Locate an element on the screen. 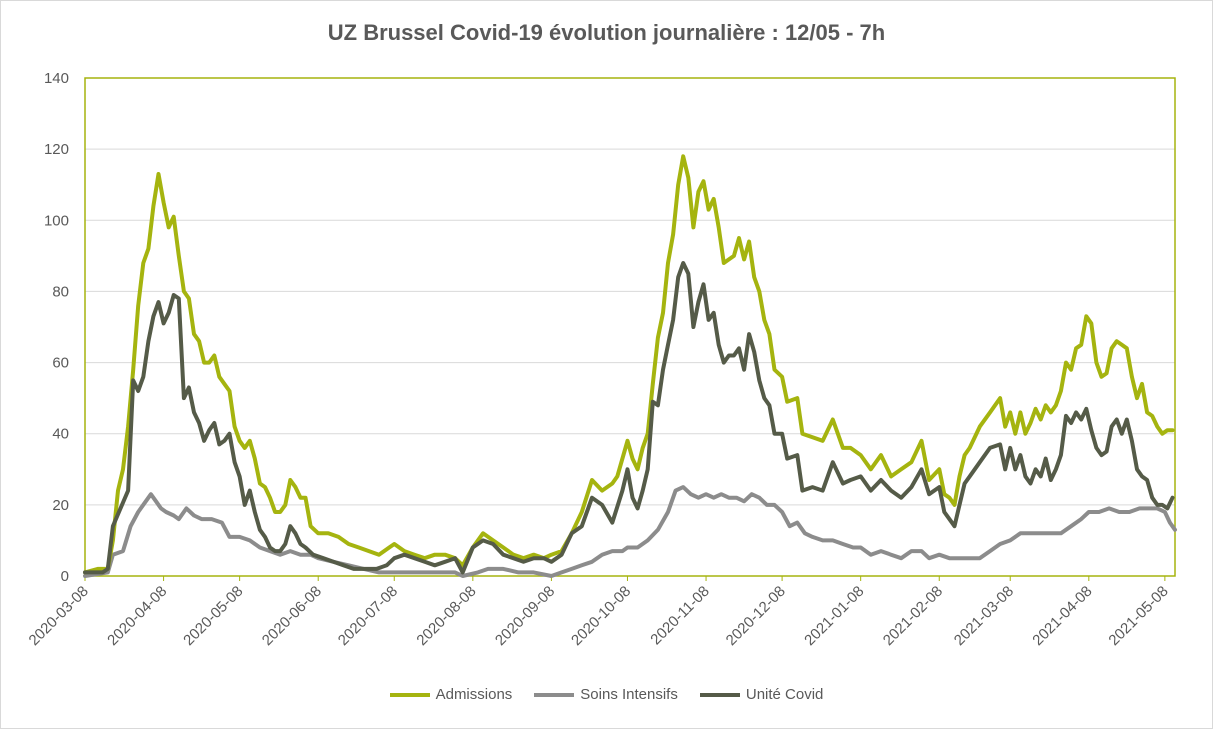  x-tick-label-2020-09-08: 2020-09-08 is located at coordinates (525, 616).